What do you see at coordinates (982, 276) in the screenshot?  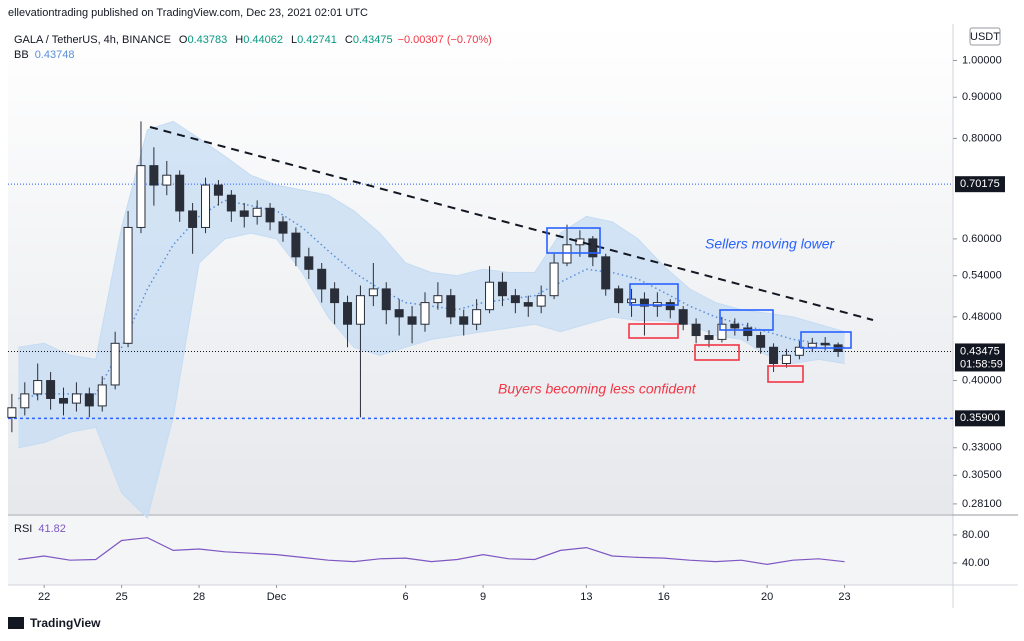 I see `y-tick-label: 0.54000` at bounding box center [982, 276].